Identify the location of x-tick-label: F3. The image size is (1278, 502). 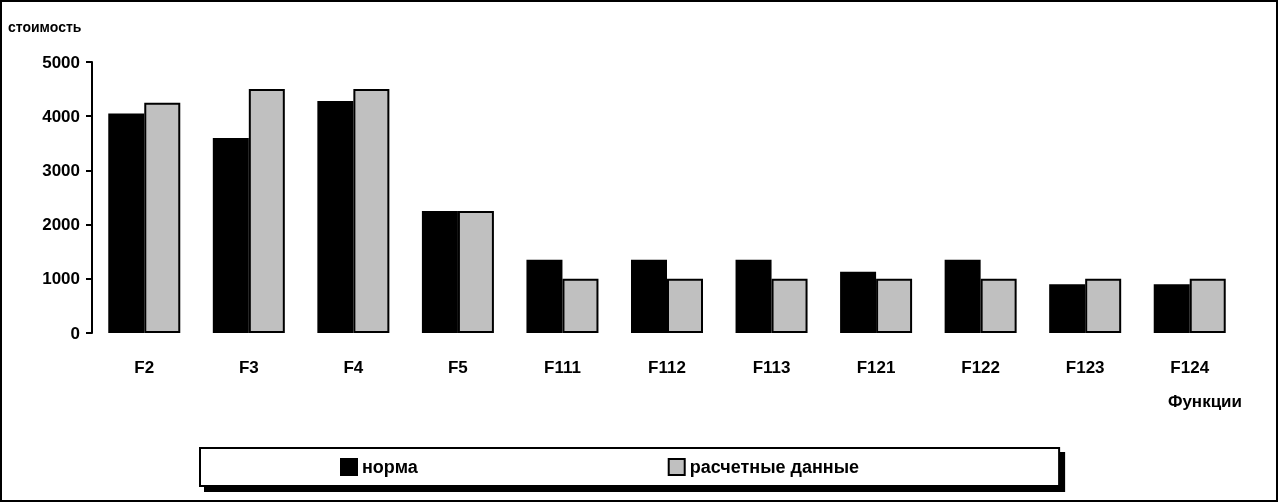
(248, 367).